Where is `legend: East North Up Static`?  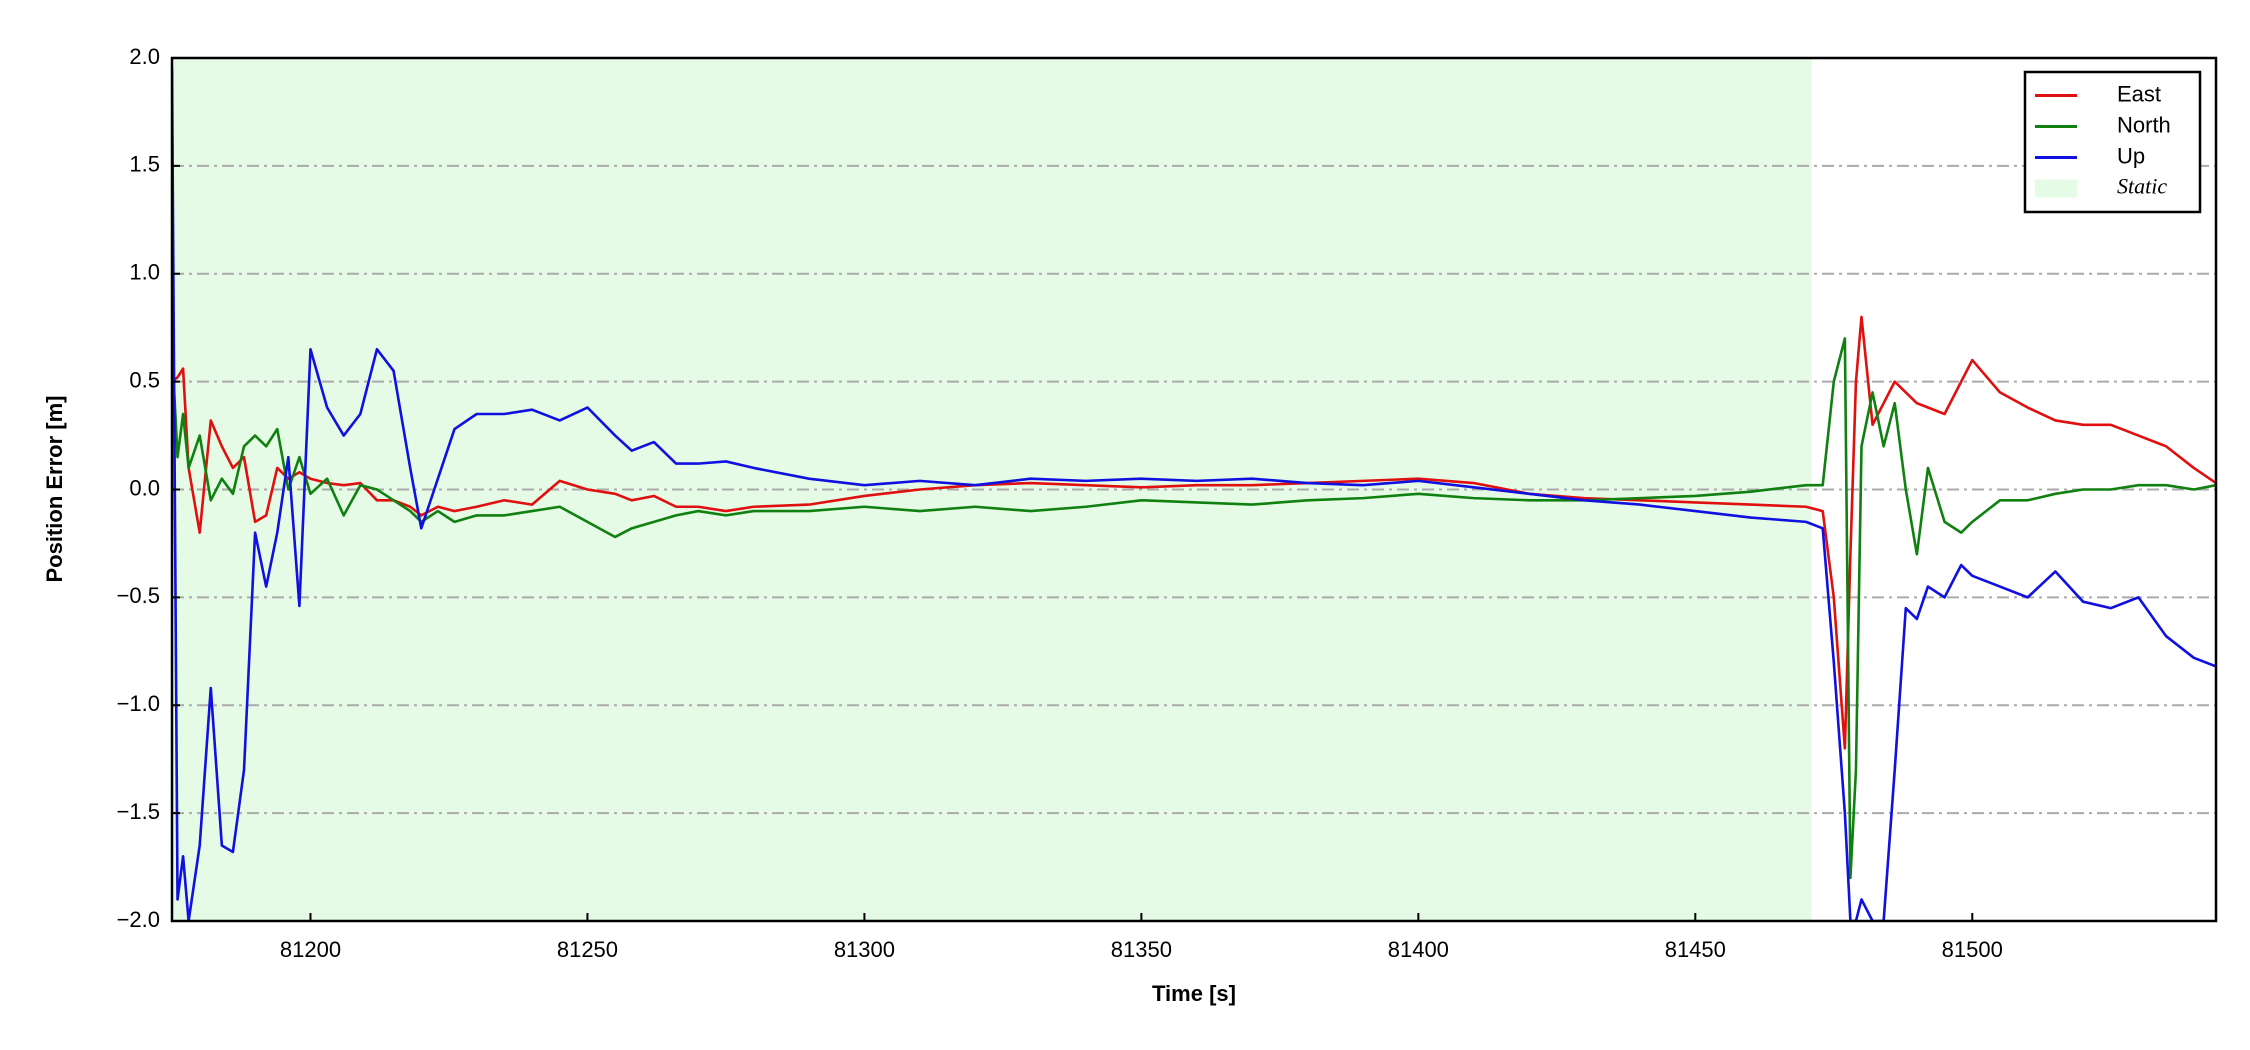
legend: East North Up Static is located at coordinates (2112, 142).